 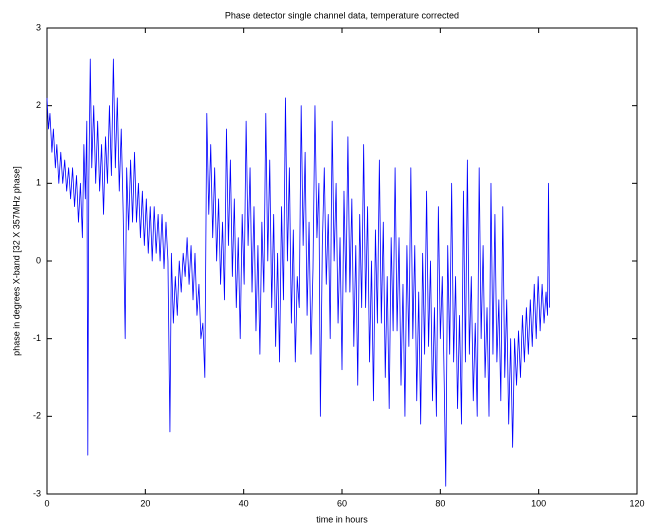 What do you see at coordinates (38, 260) in the screenshot?
I see `y-tick-label: 0` at bounding box center [38, 260].